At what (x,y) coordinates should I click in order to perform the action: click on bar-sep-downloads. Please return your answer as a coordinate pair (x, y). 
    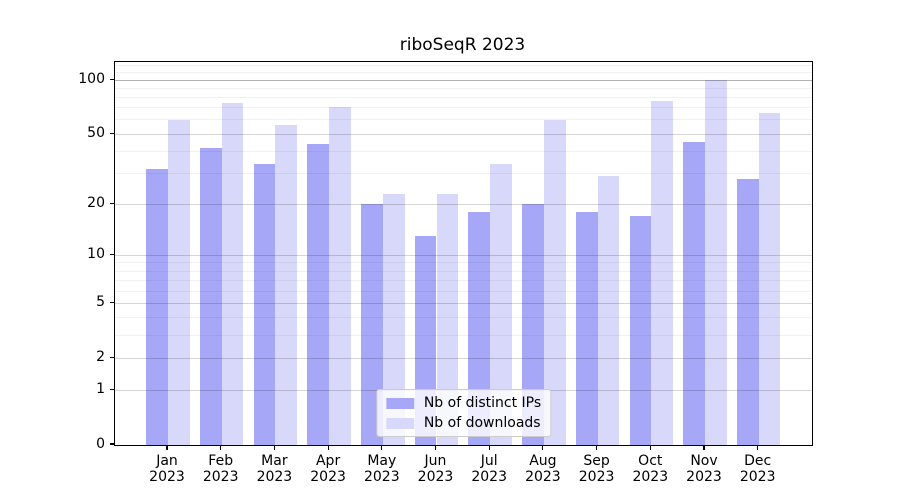
    Looking at the image, I should click on (608, 310).